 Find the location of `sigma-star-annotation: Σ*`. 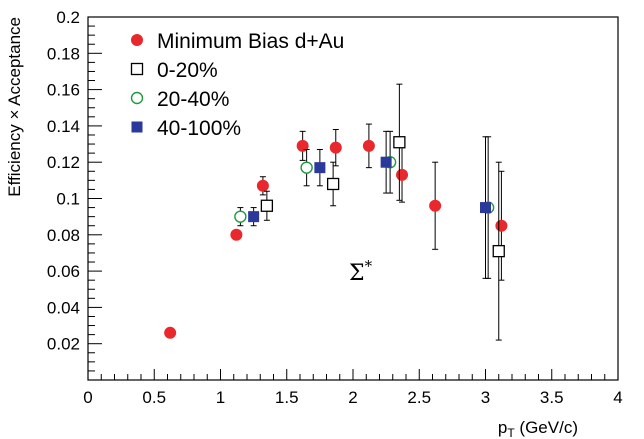

sigma-star-annotation: Σ* is located at coordinates (361, 271).